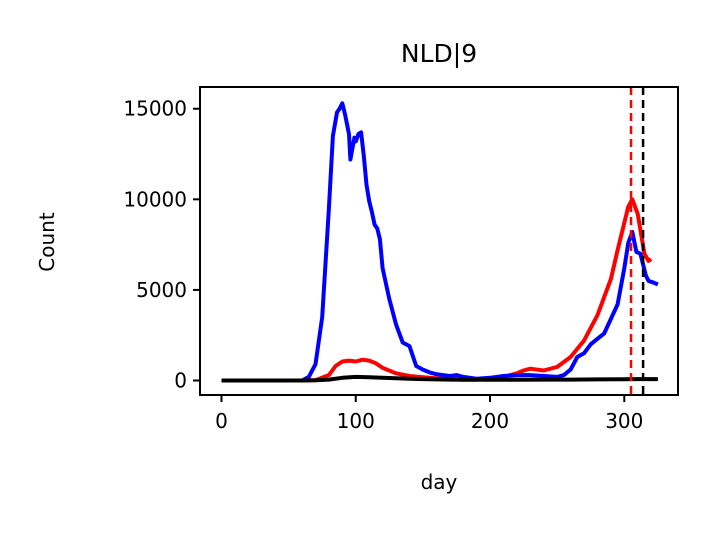 The width and height of the screenshot is (708, 535). Describe the element at coordinates (161, 290) in the screenshot. I see `y-tick-label: 5000` at that location.